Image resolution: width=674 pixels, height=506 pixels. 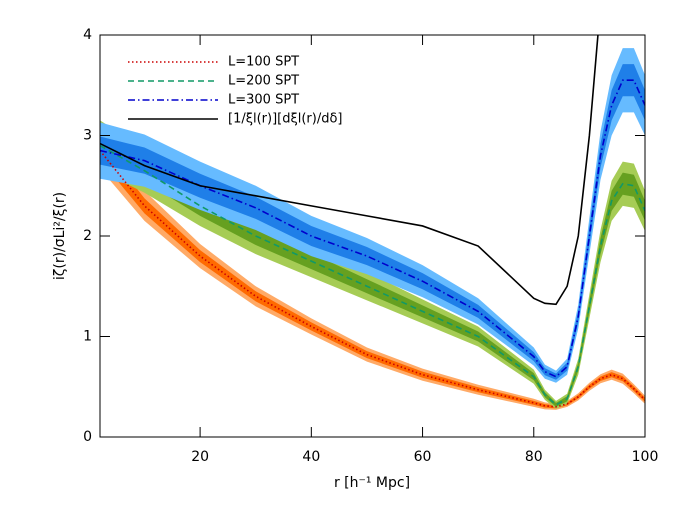 I want to click on x-axis-label: r [h⁻¹ Mpc], so click(x=372, y=483).